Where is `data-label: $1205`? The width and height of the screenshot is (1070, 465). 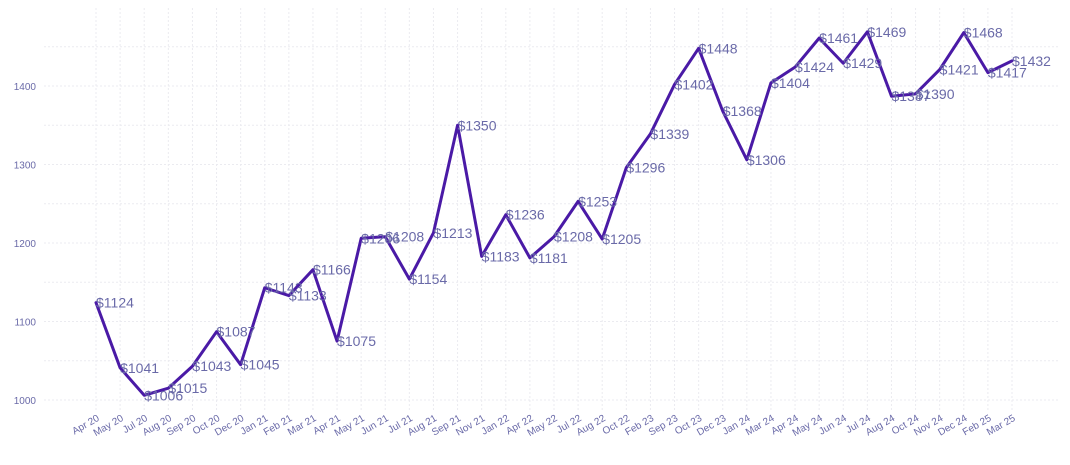 data-label: $1205 is located at coordinates (621, 239).